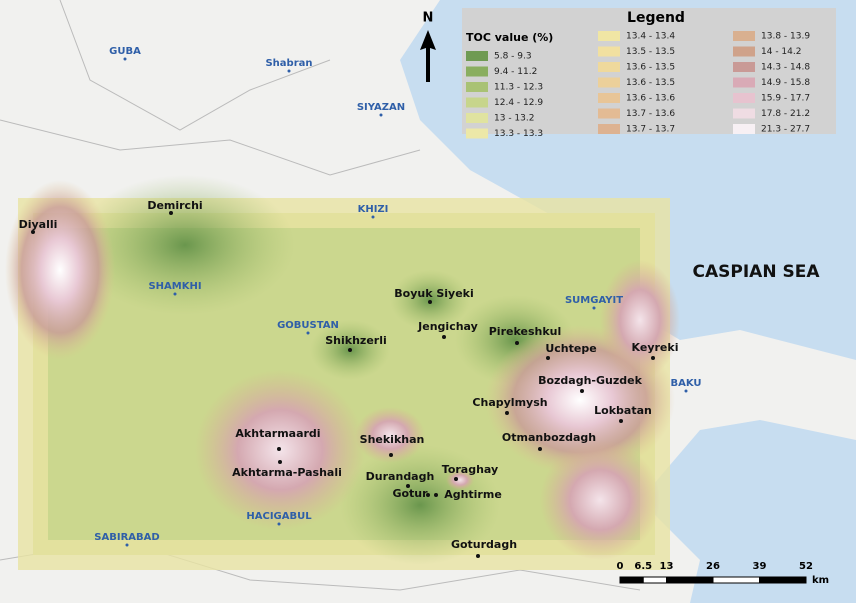 Image resolution: width=856 pixels, height=603 pixels. Describe the element at coordinates (470, 469) in the screenshot. I see `site-label: Toraghay` at that location.